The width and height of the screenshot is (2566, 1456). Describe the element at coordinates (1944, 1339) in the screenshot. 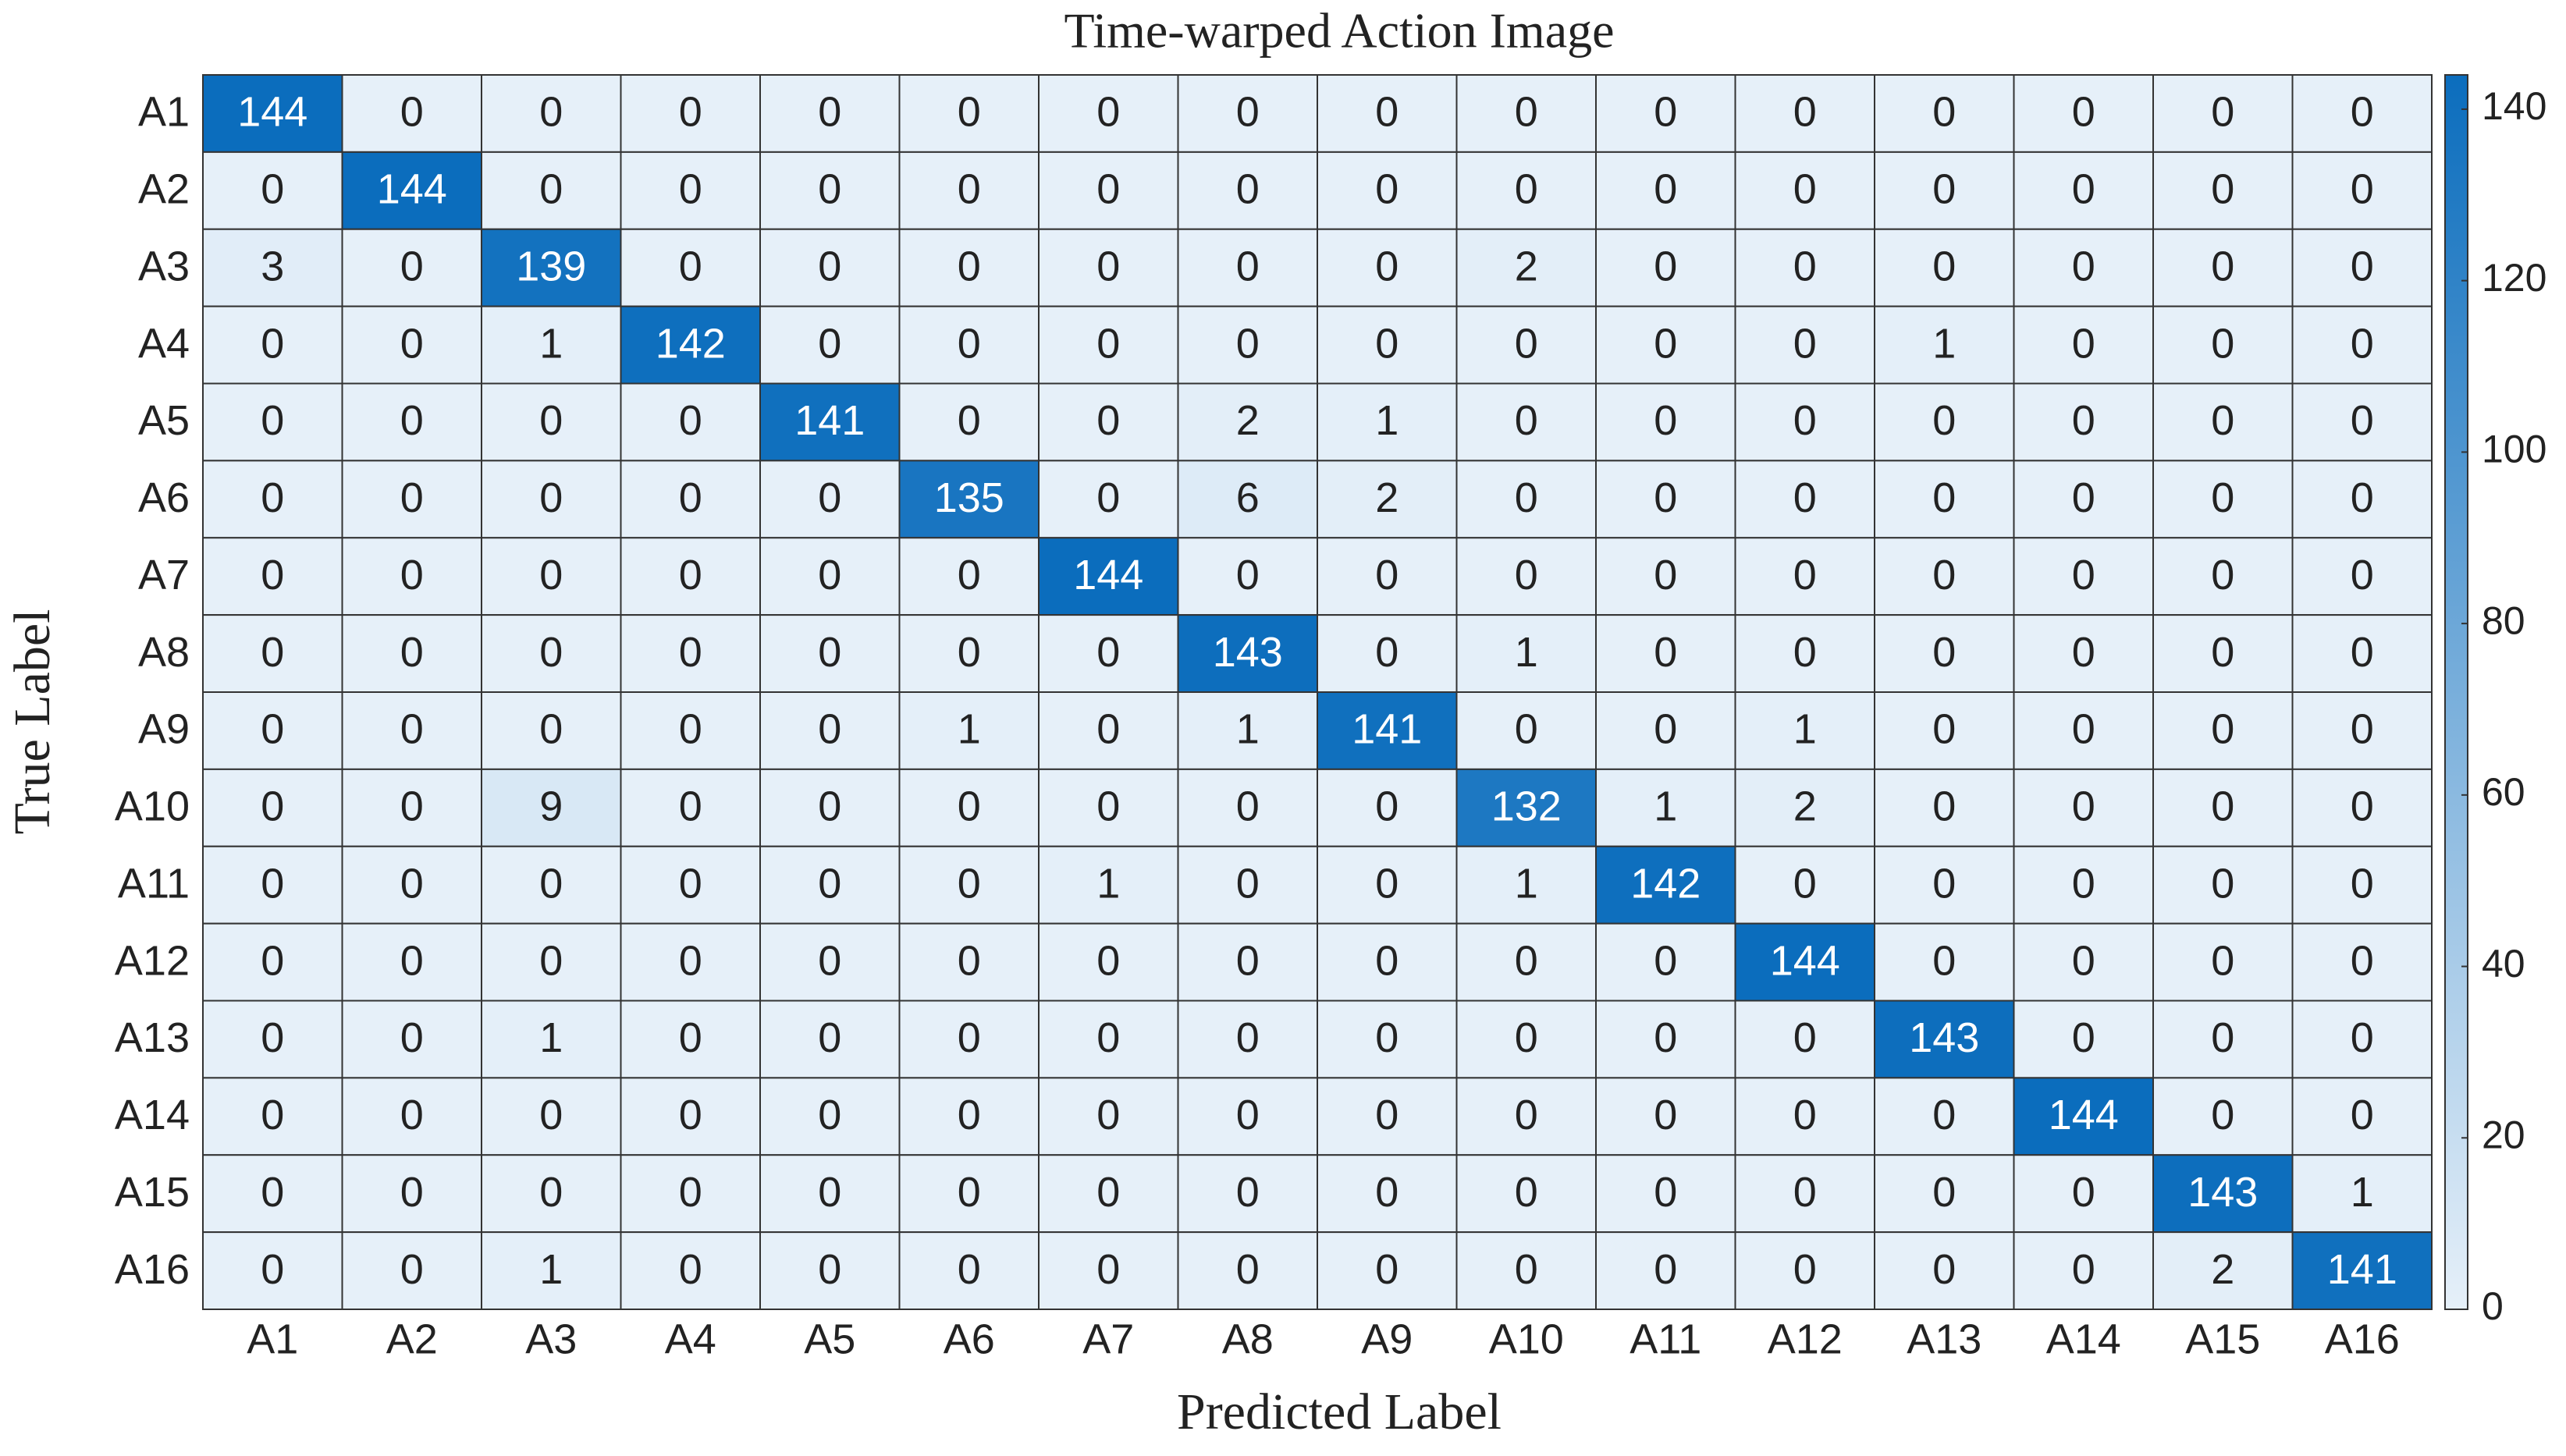

I see `x-tick-label: A13` at that location.